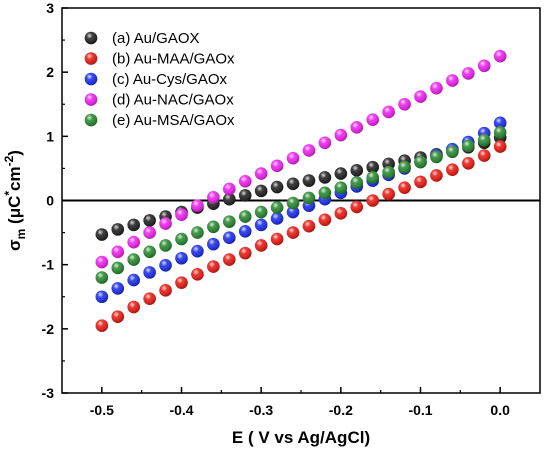  Describe the element at coordinates (50, 136) in the screenshot. I see `y-tick-label: 1` at that location.